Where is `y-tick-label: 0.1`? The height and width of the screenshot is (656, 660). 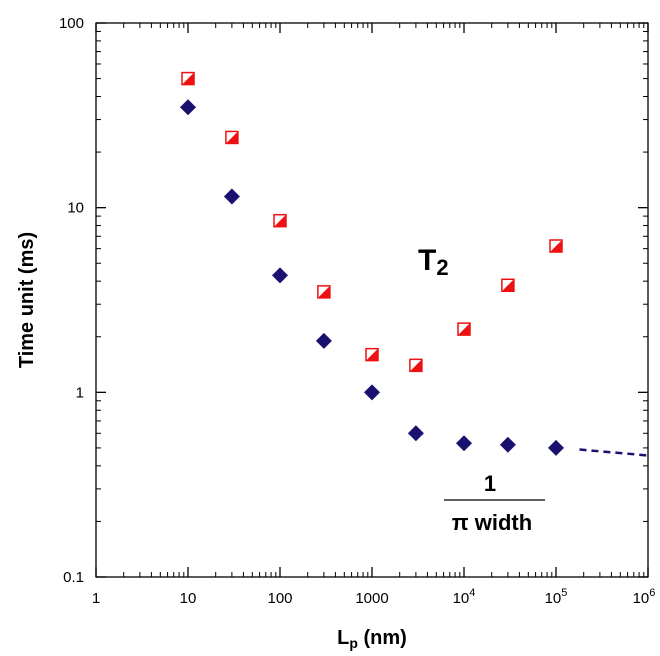 y-tick-label: 0.1 is located at coordinates (73, 577).